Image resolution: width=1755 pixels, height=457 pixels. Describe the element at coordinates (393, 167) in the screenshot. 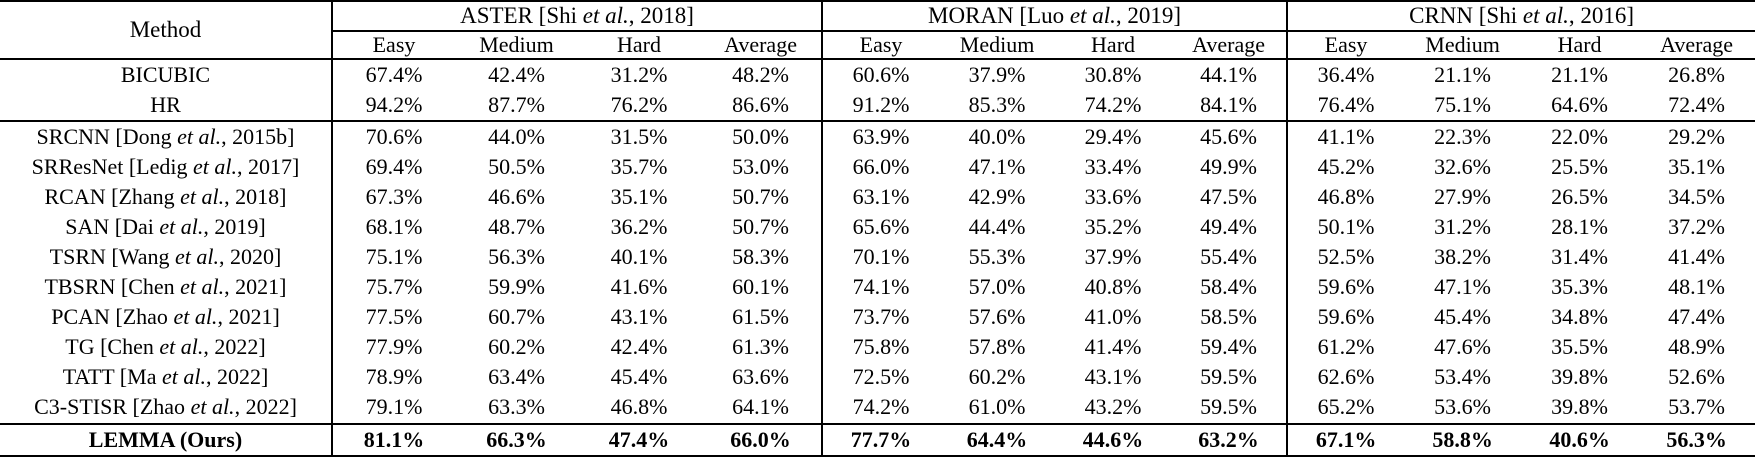

I see `value-cell: 69.4%` at that location.